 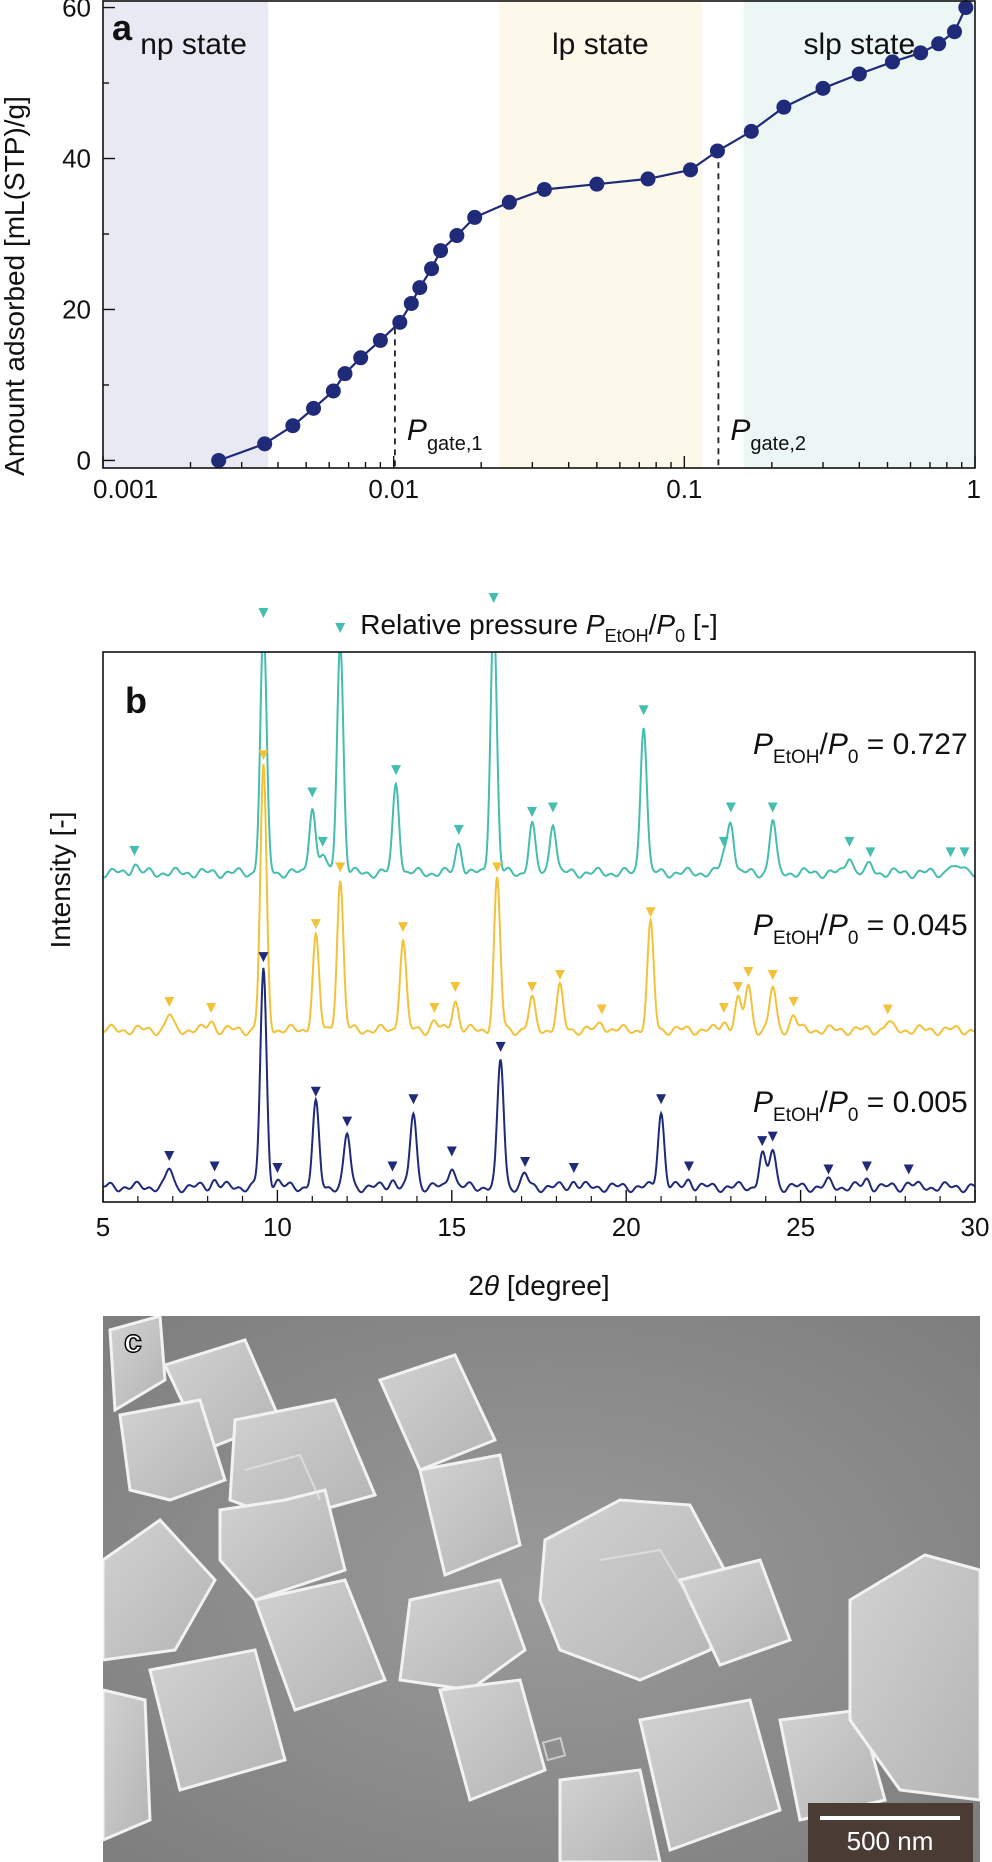 I want to click on y-tick-label: 40, so click(x=76, y=159).